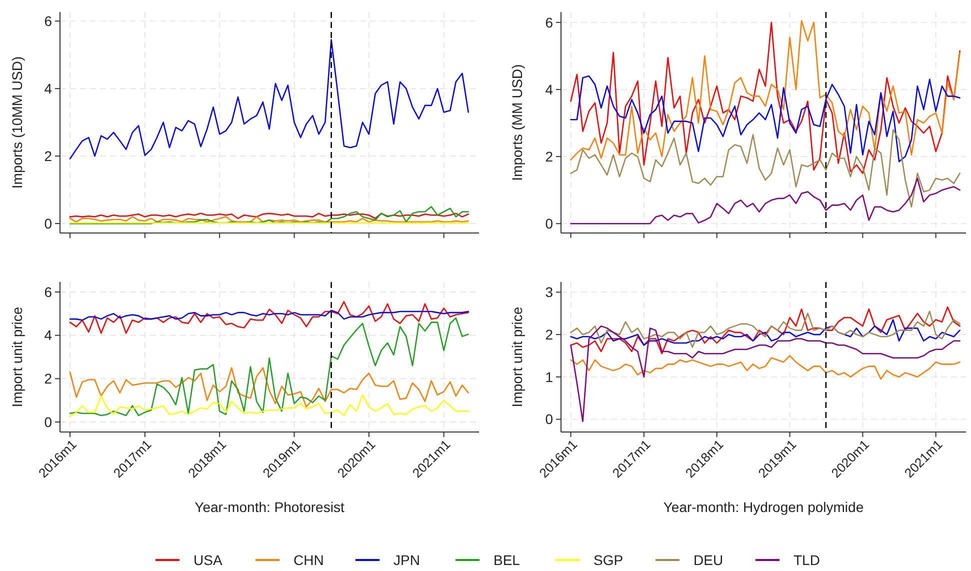 The image size is (971, 571). I want to click on y-axis-title: Imports (MM USD), so click(517, 122).